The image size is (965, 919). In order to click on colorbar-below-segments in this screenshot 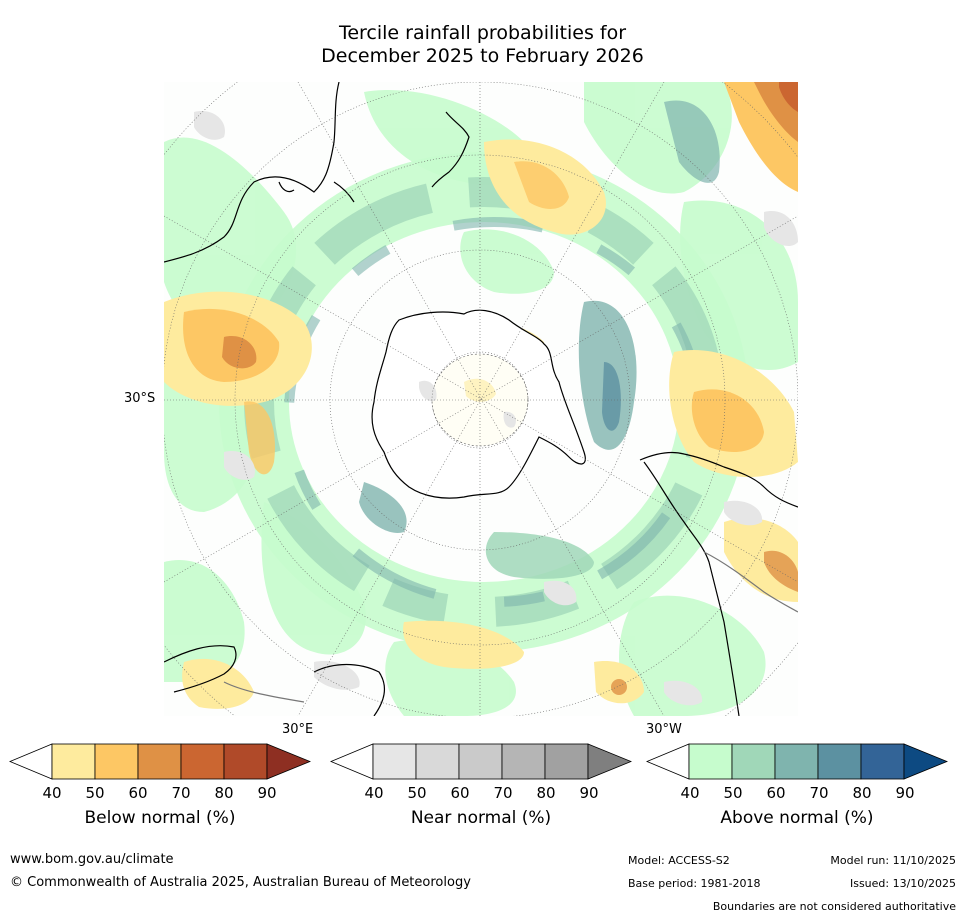, I will do `click(160, 761)`.